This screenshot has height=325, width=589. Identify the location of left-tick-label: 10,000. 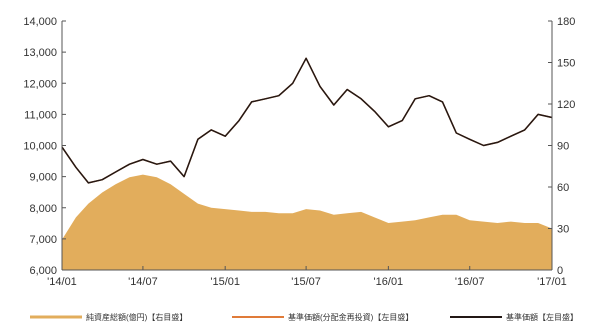
(40, 147).